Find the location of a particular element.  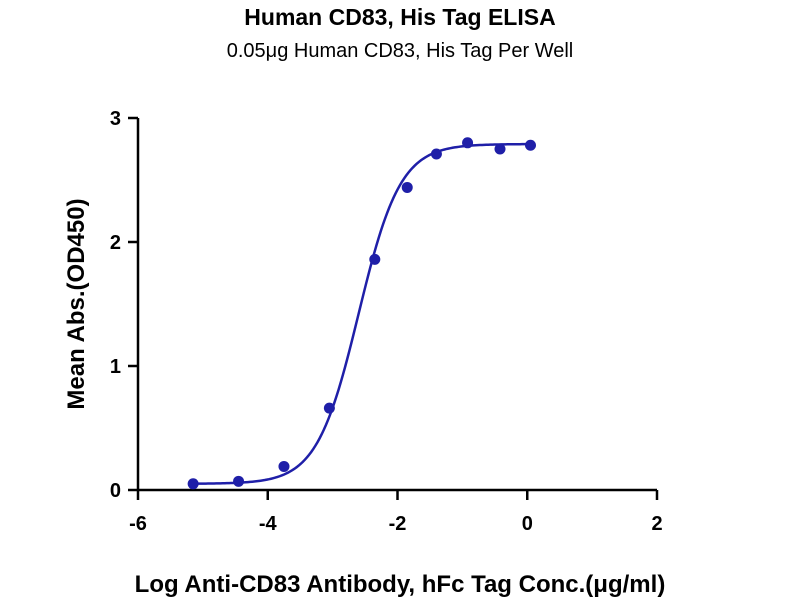

y-tick-label: 3 is located at coordinates (115, 119).